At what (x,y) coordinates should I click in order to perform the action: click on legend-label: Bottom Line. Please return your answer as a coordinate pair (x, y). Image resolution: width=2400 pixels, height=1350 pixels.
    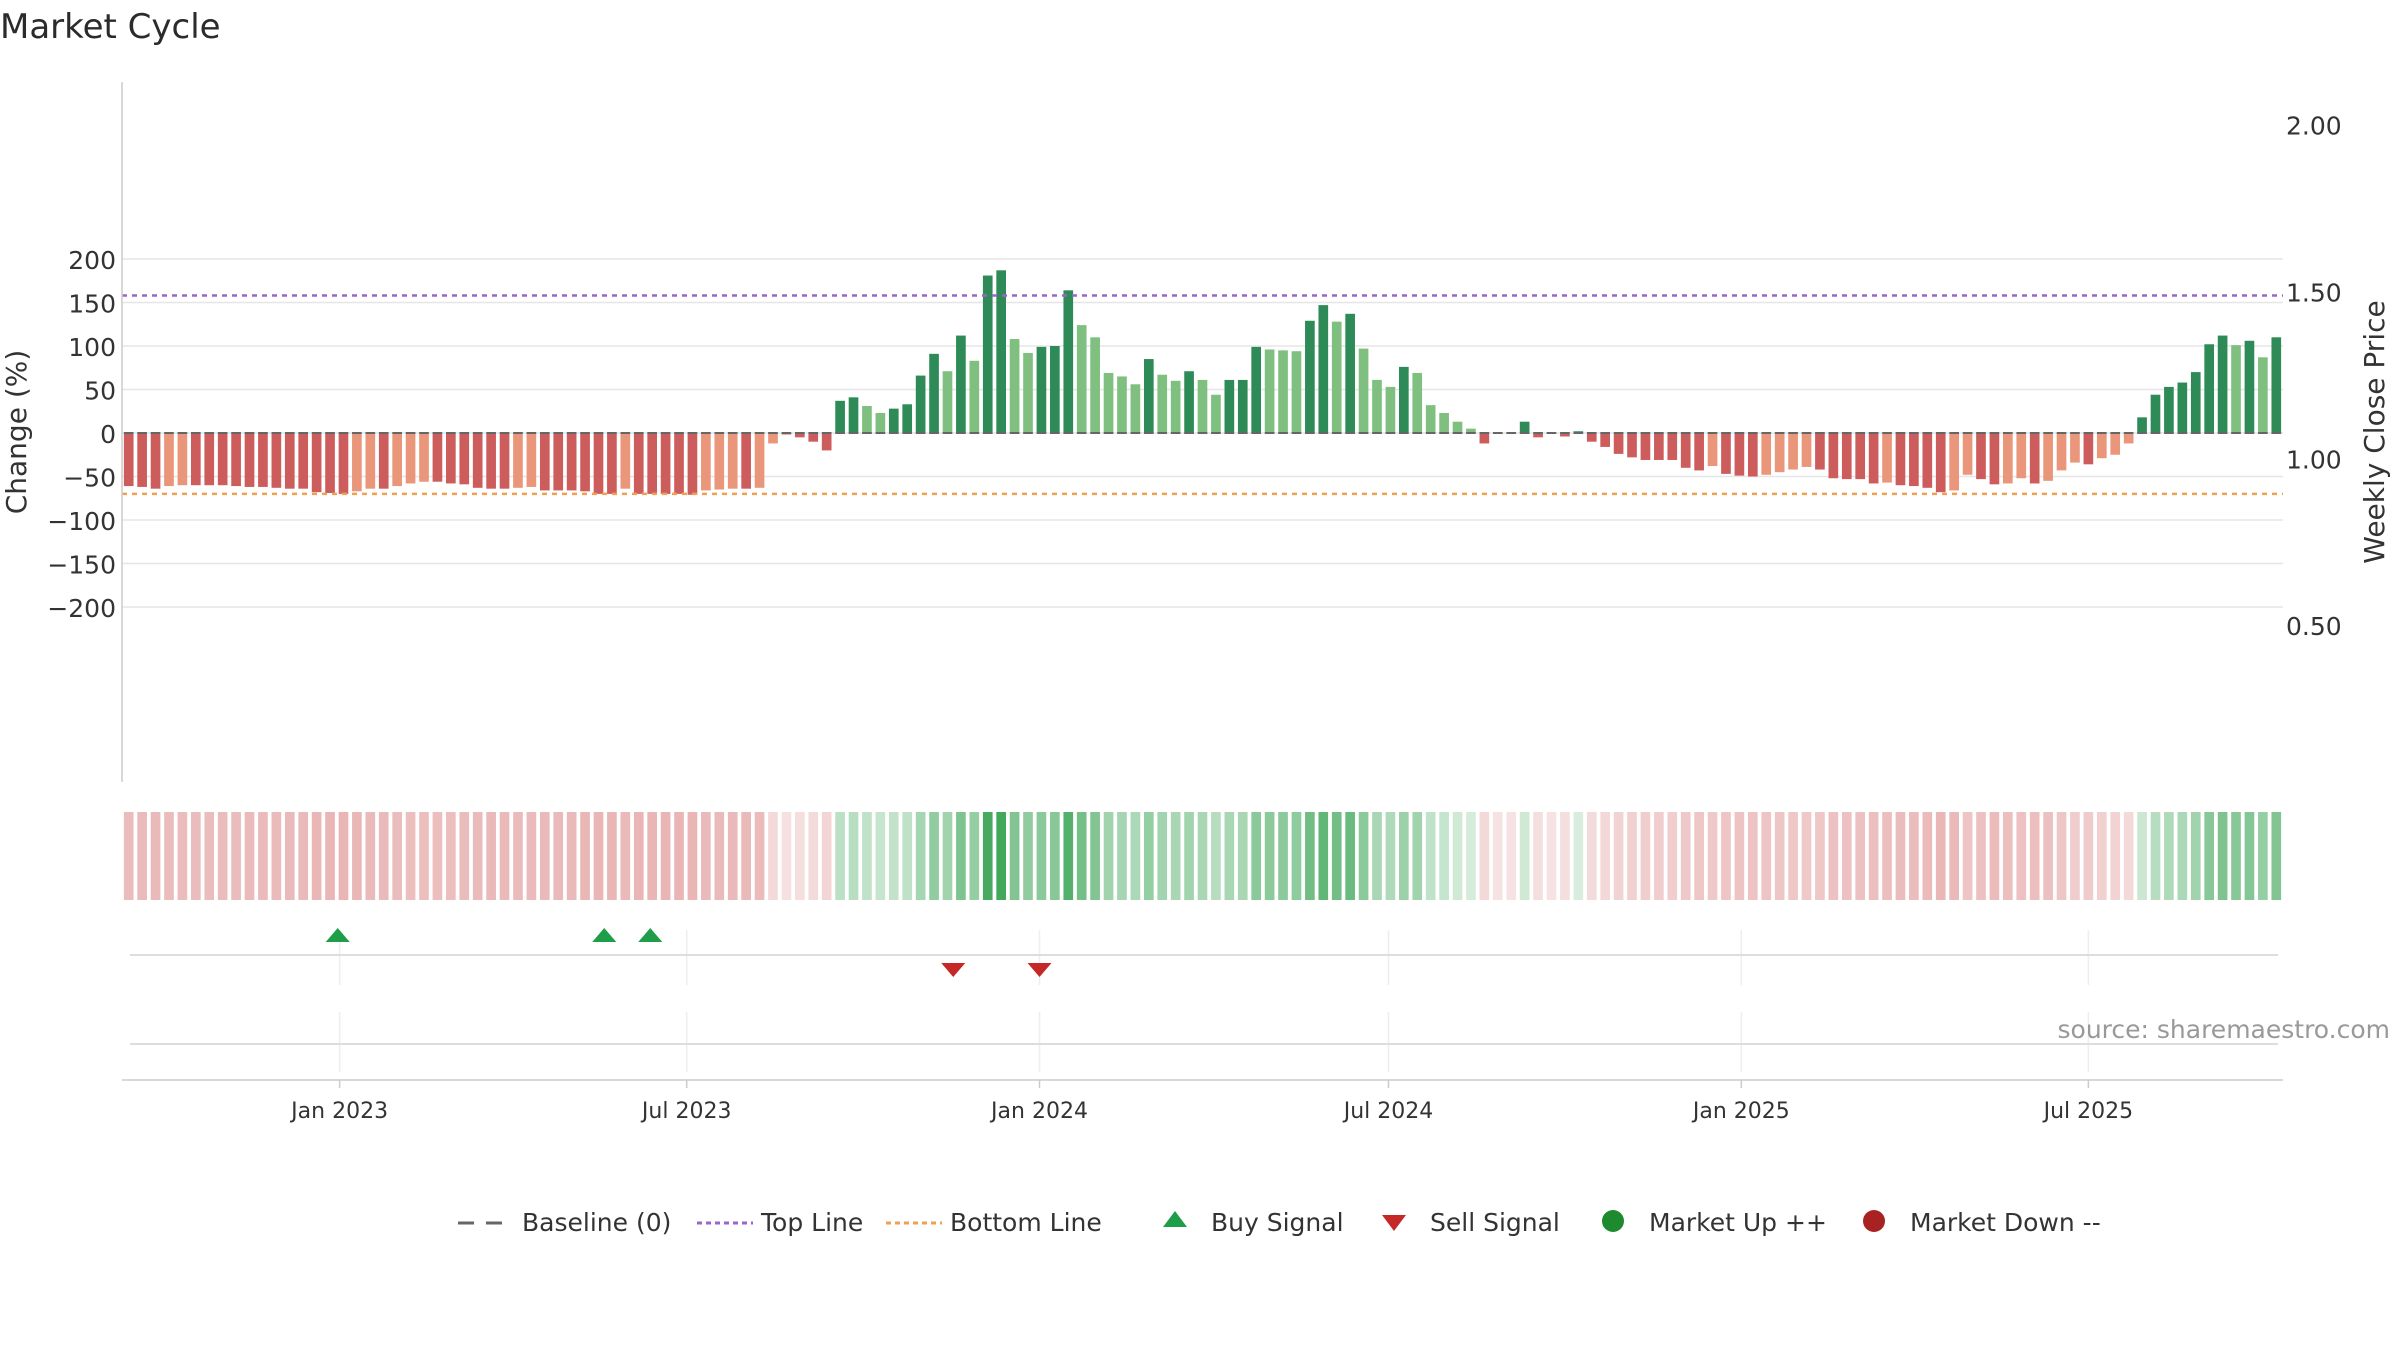
    Looking at the image, I should click on (1026, 1222).